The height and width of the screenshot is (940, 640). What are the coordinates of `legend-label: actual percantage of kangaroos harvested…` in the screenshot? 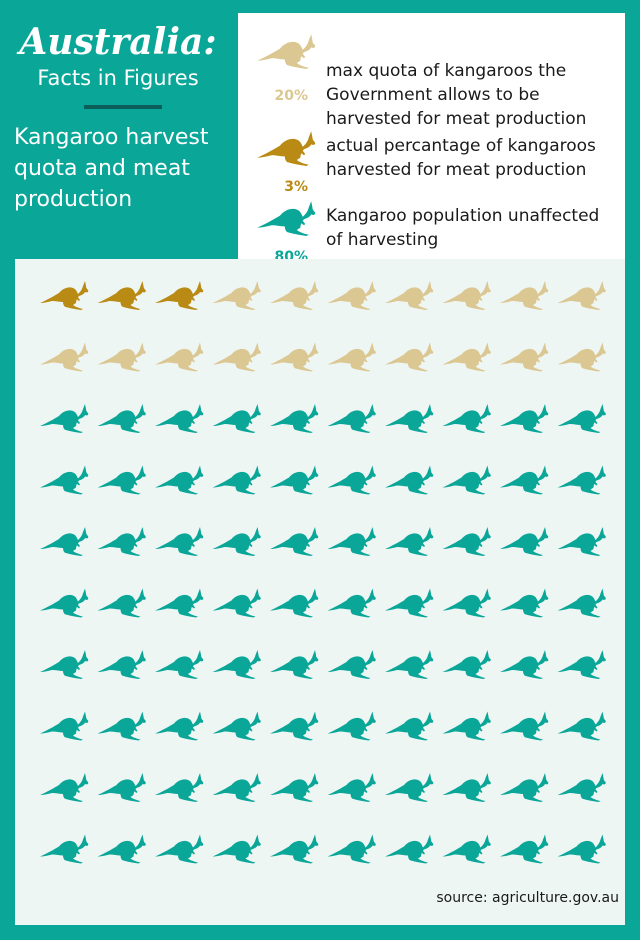 It's located at (461, 158).